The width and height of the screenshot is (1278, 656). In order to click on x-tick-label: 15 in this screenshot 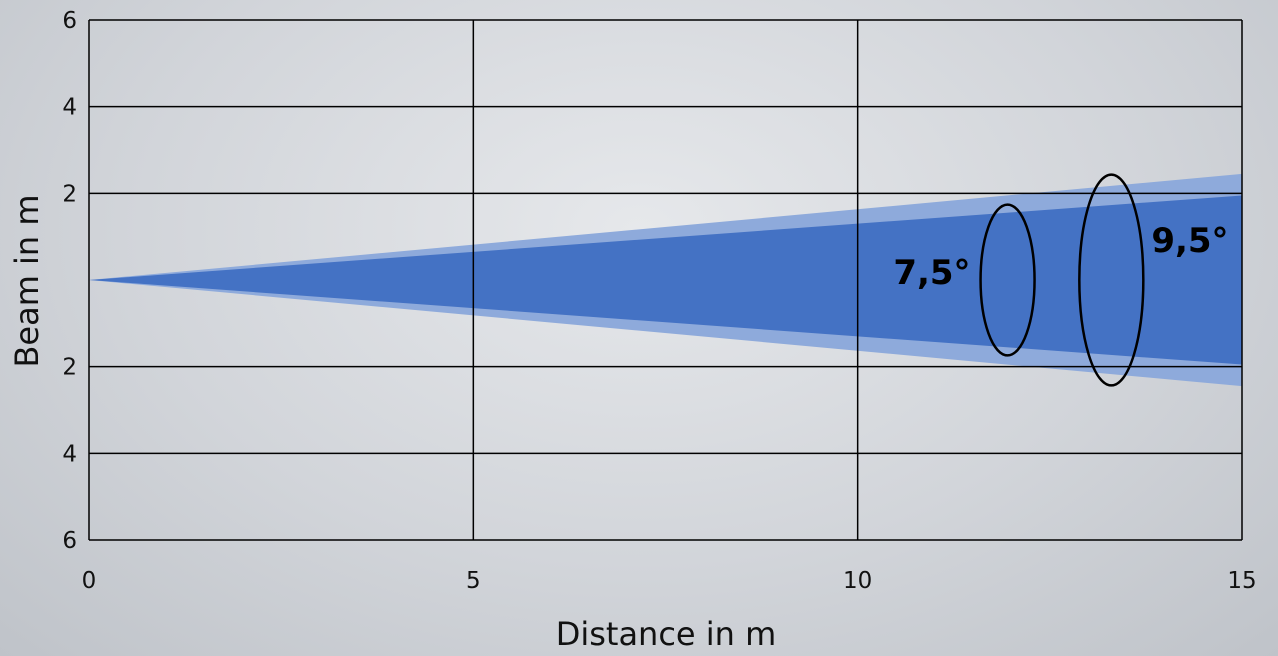, I will do `click(1241, 581)`.